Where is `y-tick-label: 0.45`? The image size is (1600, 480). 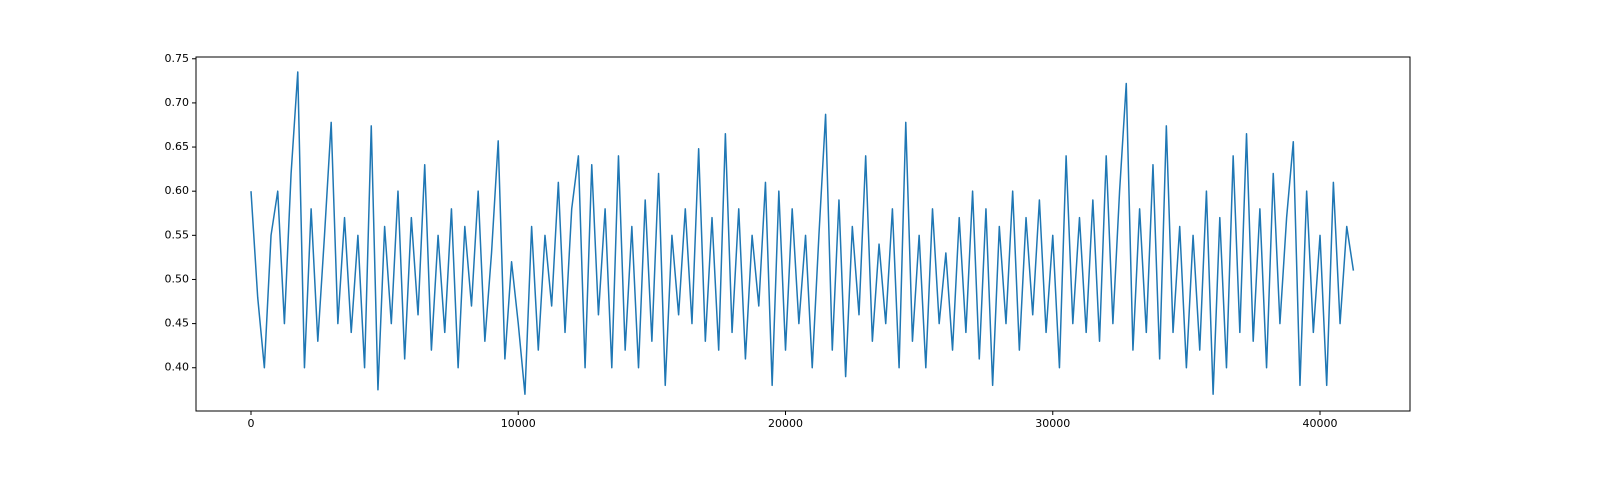 y-tick-label: 0.45 is located at coordinates (177, 323).